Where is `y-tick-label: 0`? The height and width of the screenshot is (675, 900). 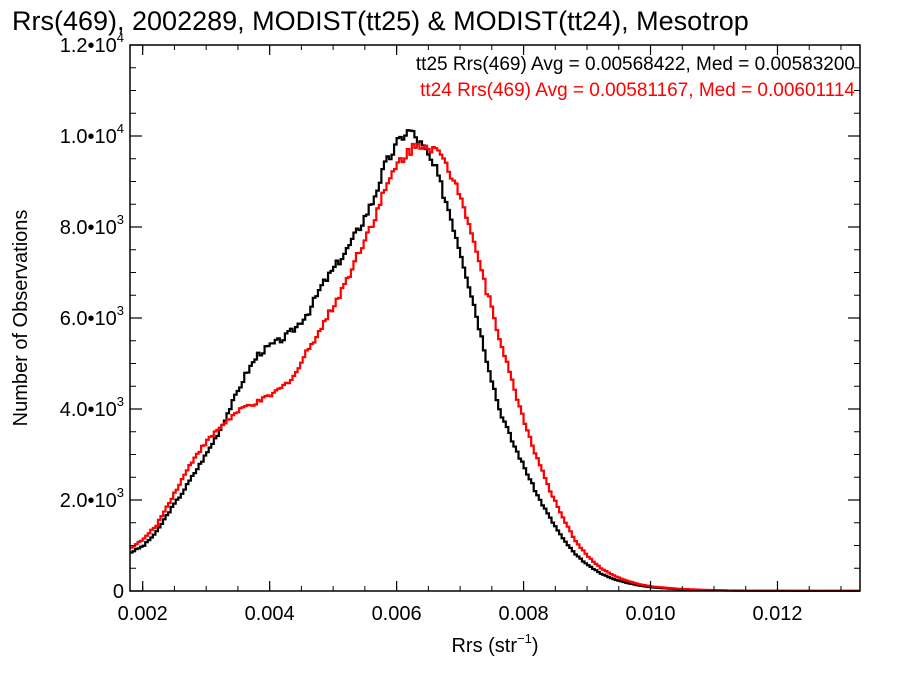 y-tick-label: 0 is located at coordinates (118, 592).